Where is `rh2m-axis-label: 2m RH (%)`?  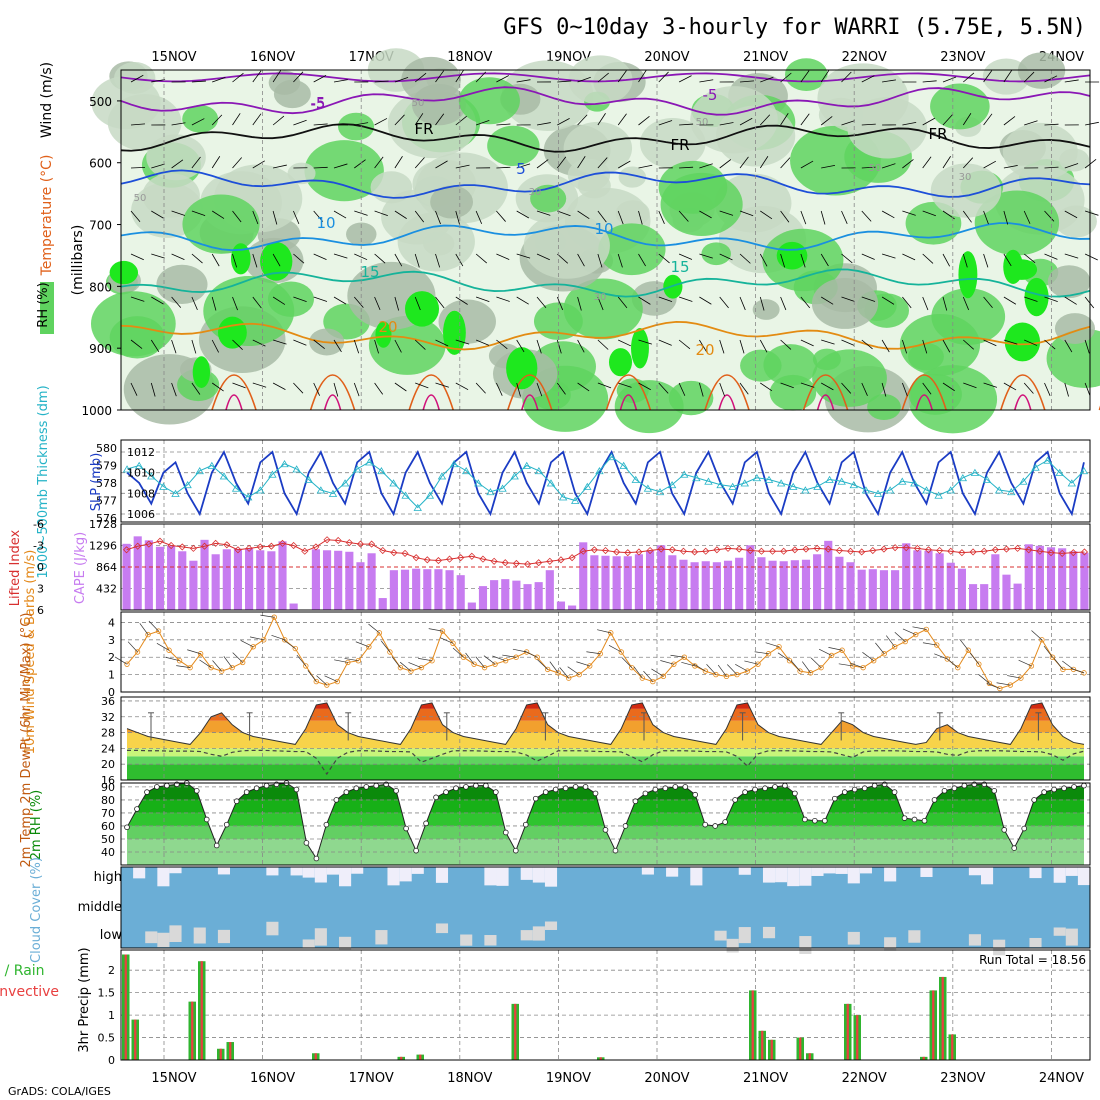 rh2m-axis-label: 2m RH (%) is located at coordinates (36, 825).